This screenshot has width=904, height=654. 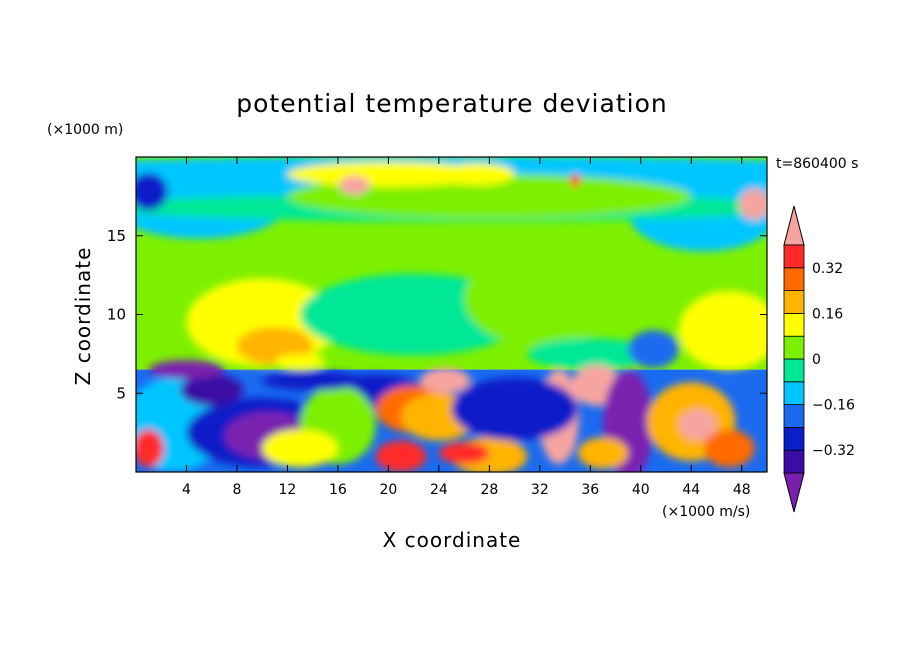 What do you see at coordinates (116, 315) in the screenshot?
I see `y-tick-label: 10` at bounding box center [116, 315].